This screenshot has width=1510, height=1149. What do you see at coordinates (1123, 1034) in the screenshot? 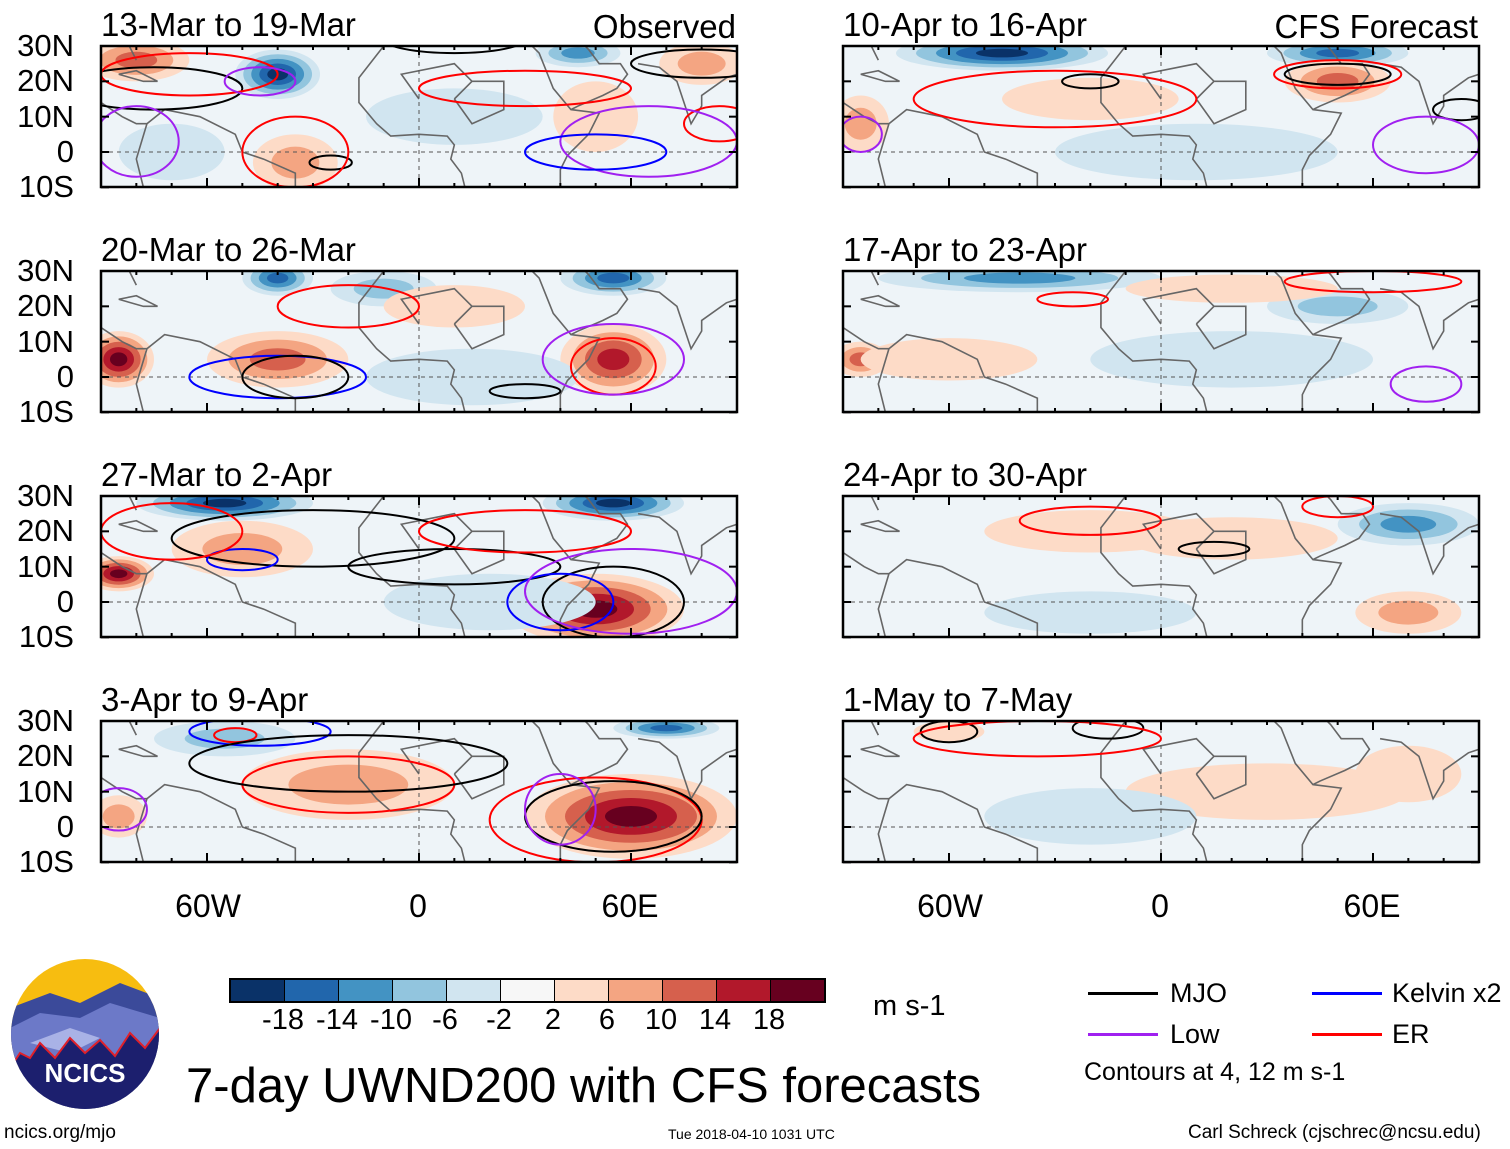
I see `legend-low-line` at bounding box center [1123, 1034].